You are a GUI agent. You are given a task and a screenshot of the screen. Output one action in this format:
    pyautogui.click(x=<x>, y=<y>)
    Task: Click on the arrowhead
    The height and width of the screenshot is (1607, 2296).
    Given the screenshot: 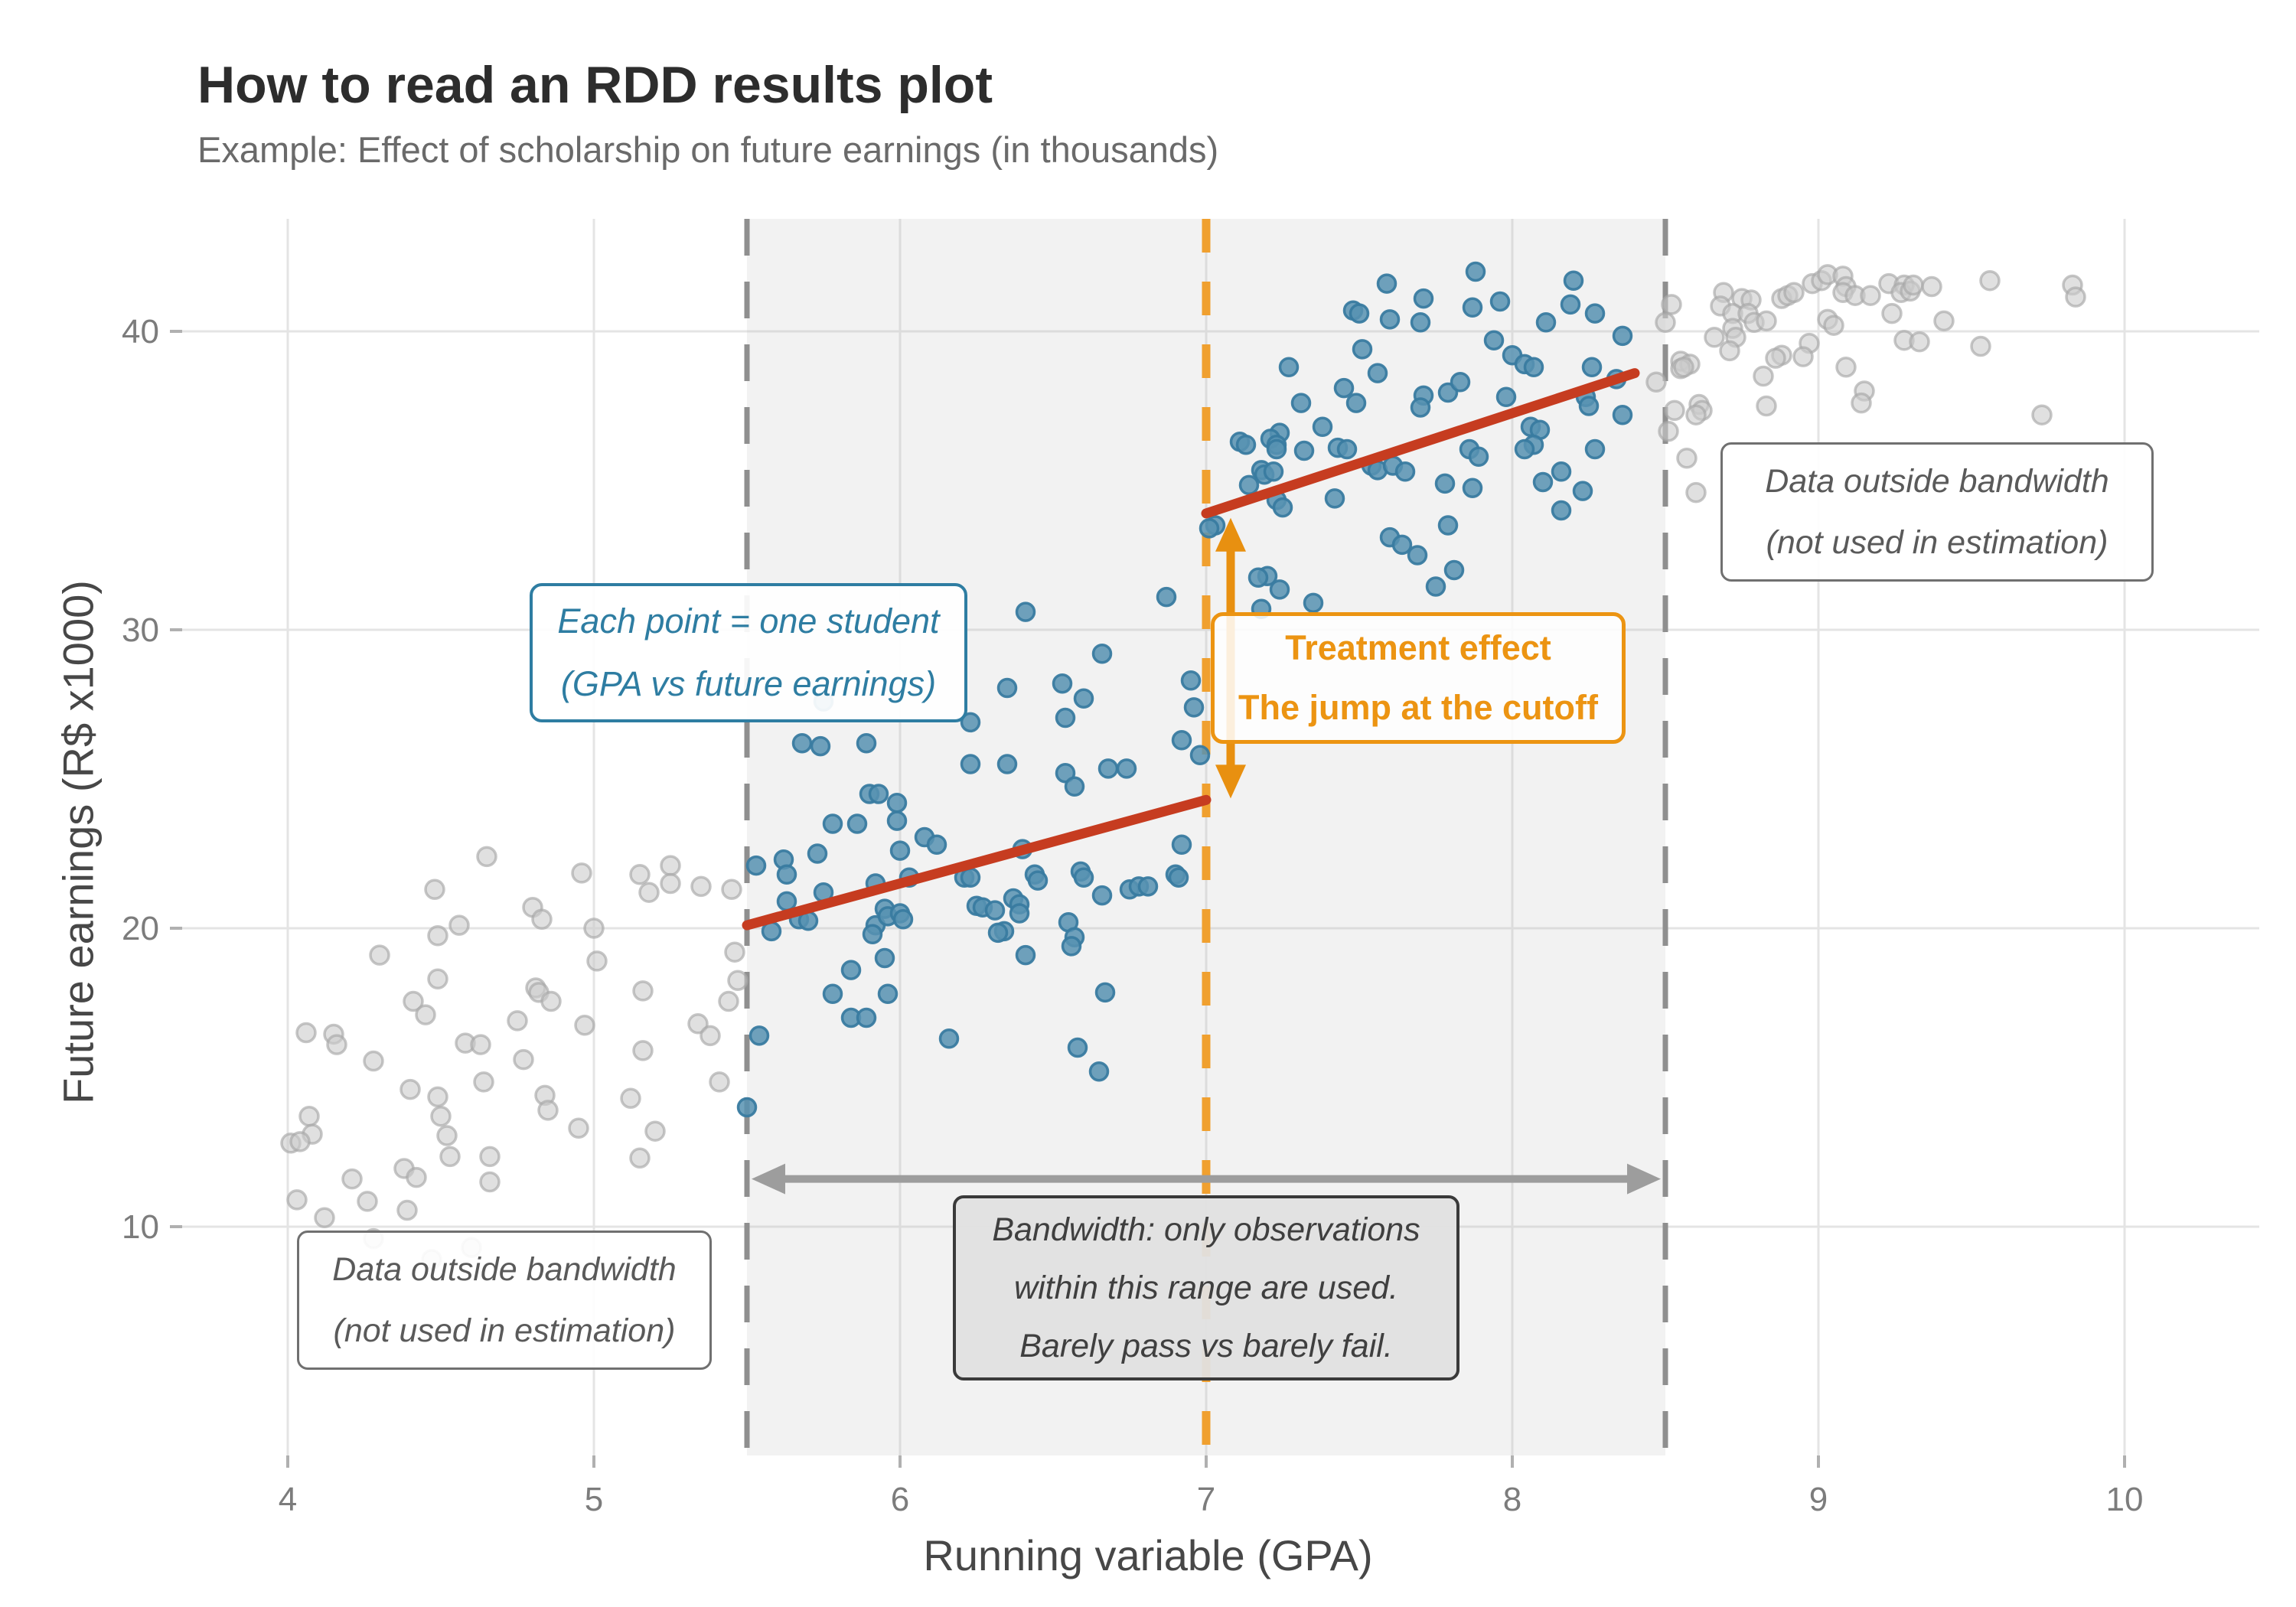 What is the action you would take?
    pyautogui.click(x=1230, y=781)
    